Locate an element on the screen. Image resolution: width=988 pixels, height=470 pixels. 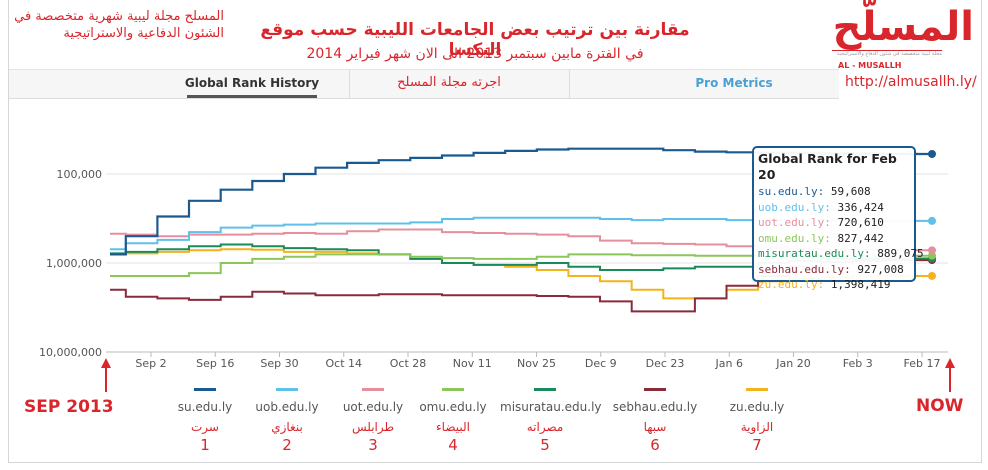
legend-label: uot.edu.ly is located at coordinates (373, 407).